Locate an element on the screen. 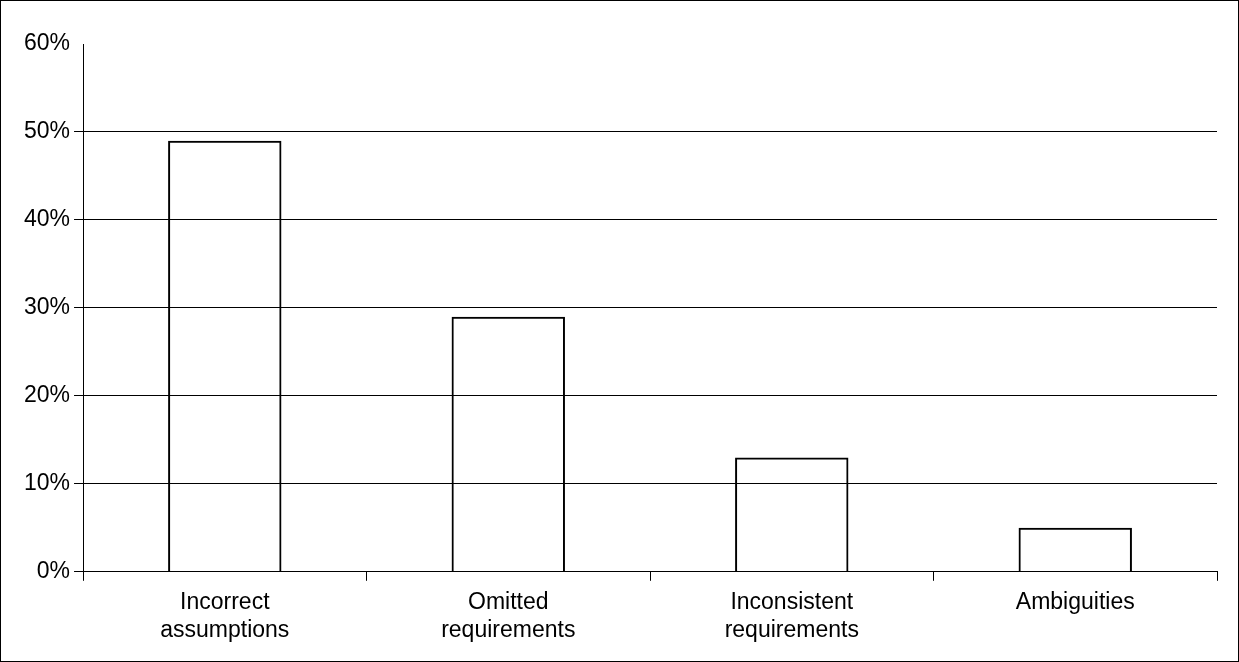 This screenshot has height=662, width=1239. x-tick-label: Inconsistent requirements is located at coordinates (791, 614).